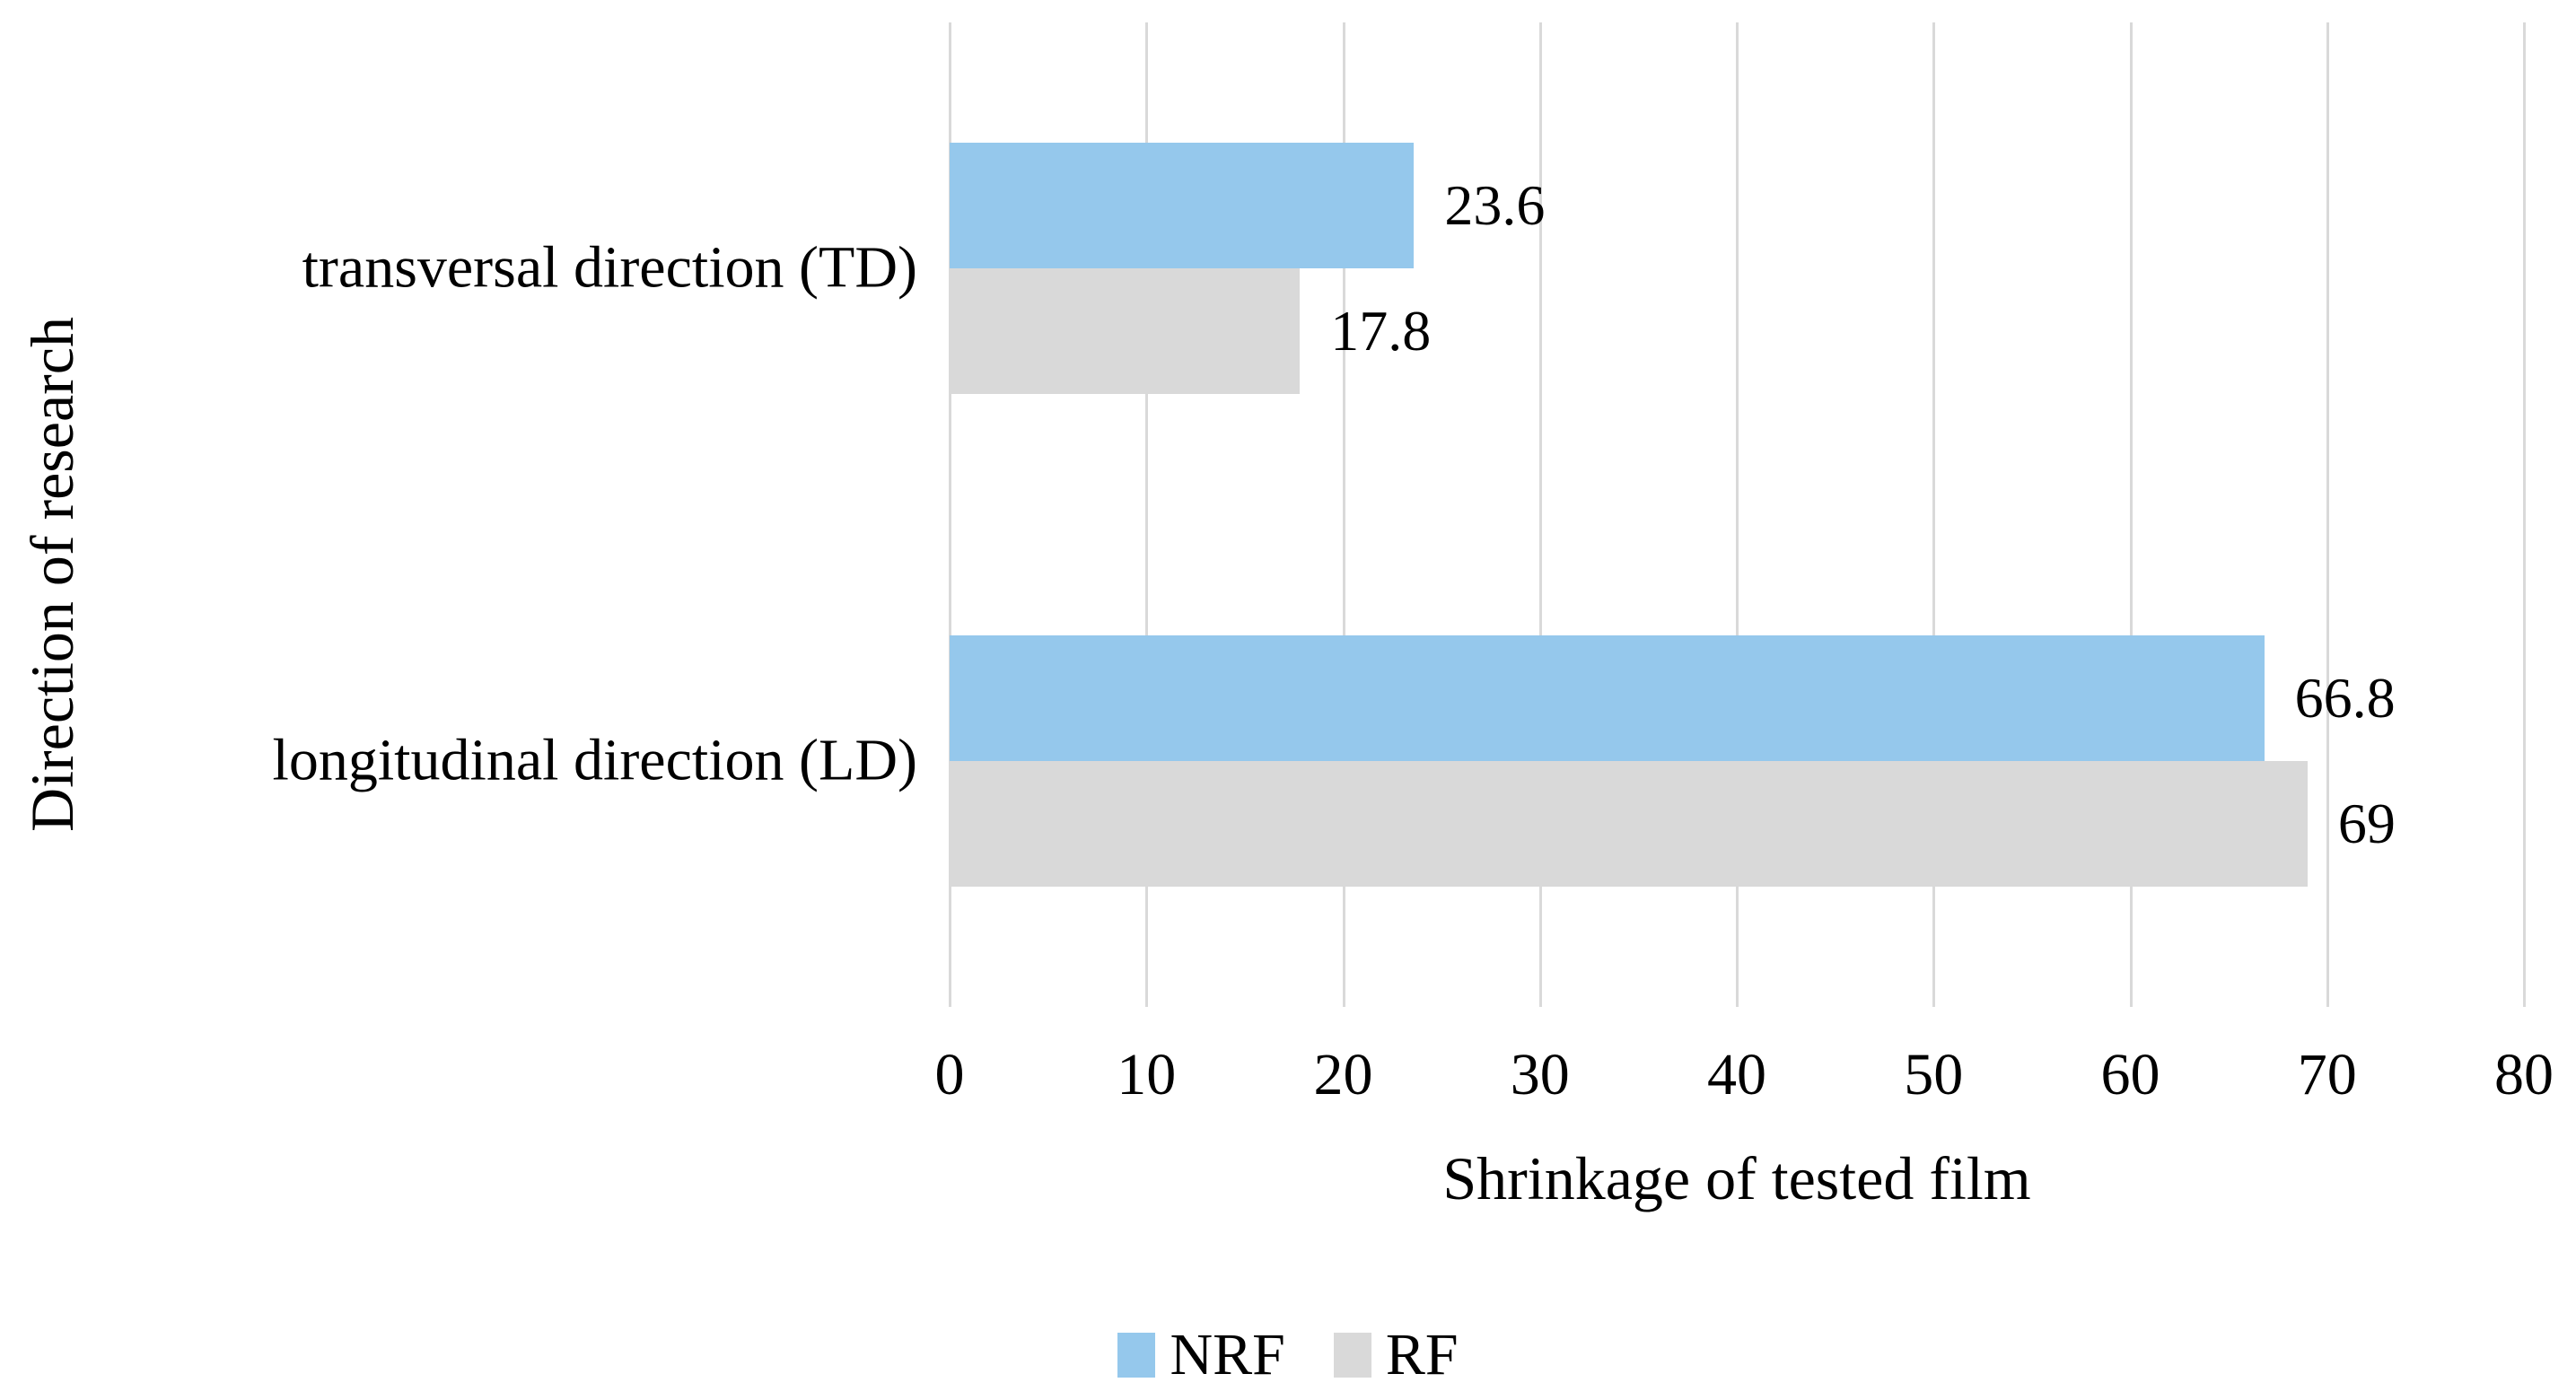 The height and width of the screenshot is (1400, 2576). What do you see at coordinates (52, 574) in the screenshot?
I see `y-axis-title: Direction of research` at bounding box center [52, 574].